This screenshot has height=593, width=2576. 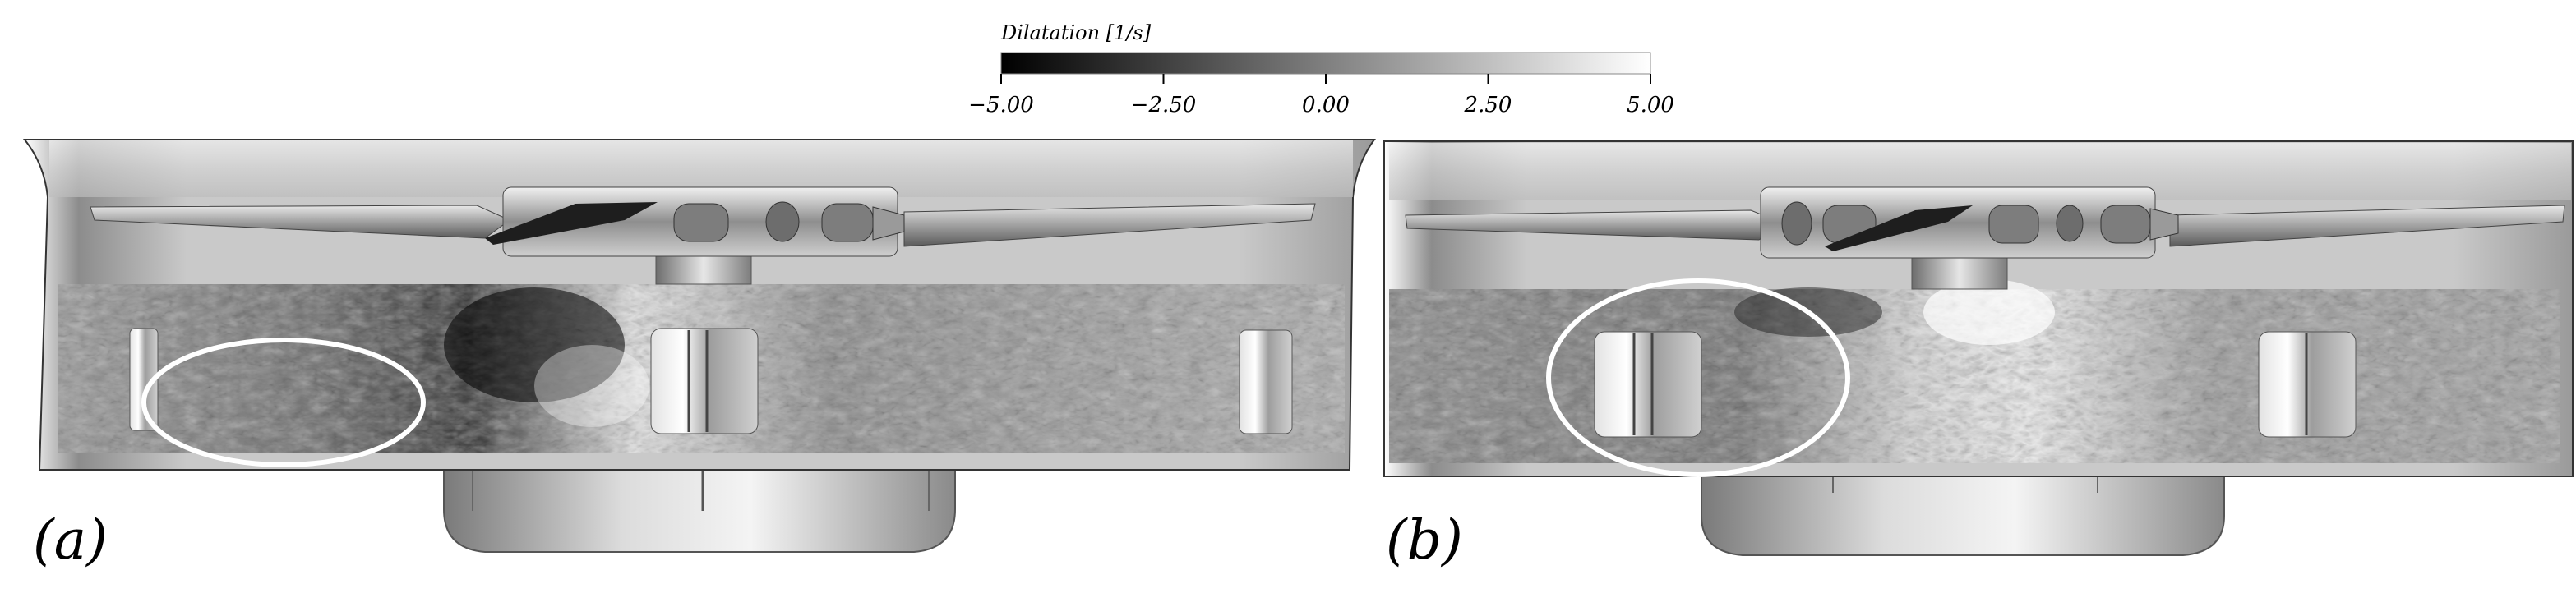 I want to click on panel-a-label: (a), so click(x=70, y=540).